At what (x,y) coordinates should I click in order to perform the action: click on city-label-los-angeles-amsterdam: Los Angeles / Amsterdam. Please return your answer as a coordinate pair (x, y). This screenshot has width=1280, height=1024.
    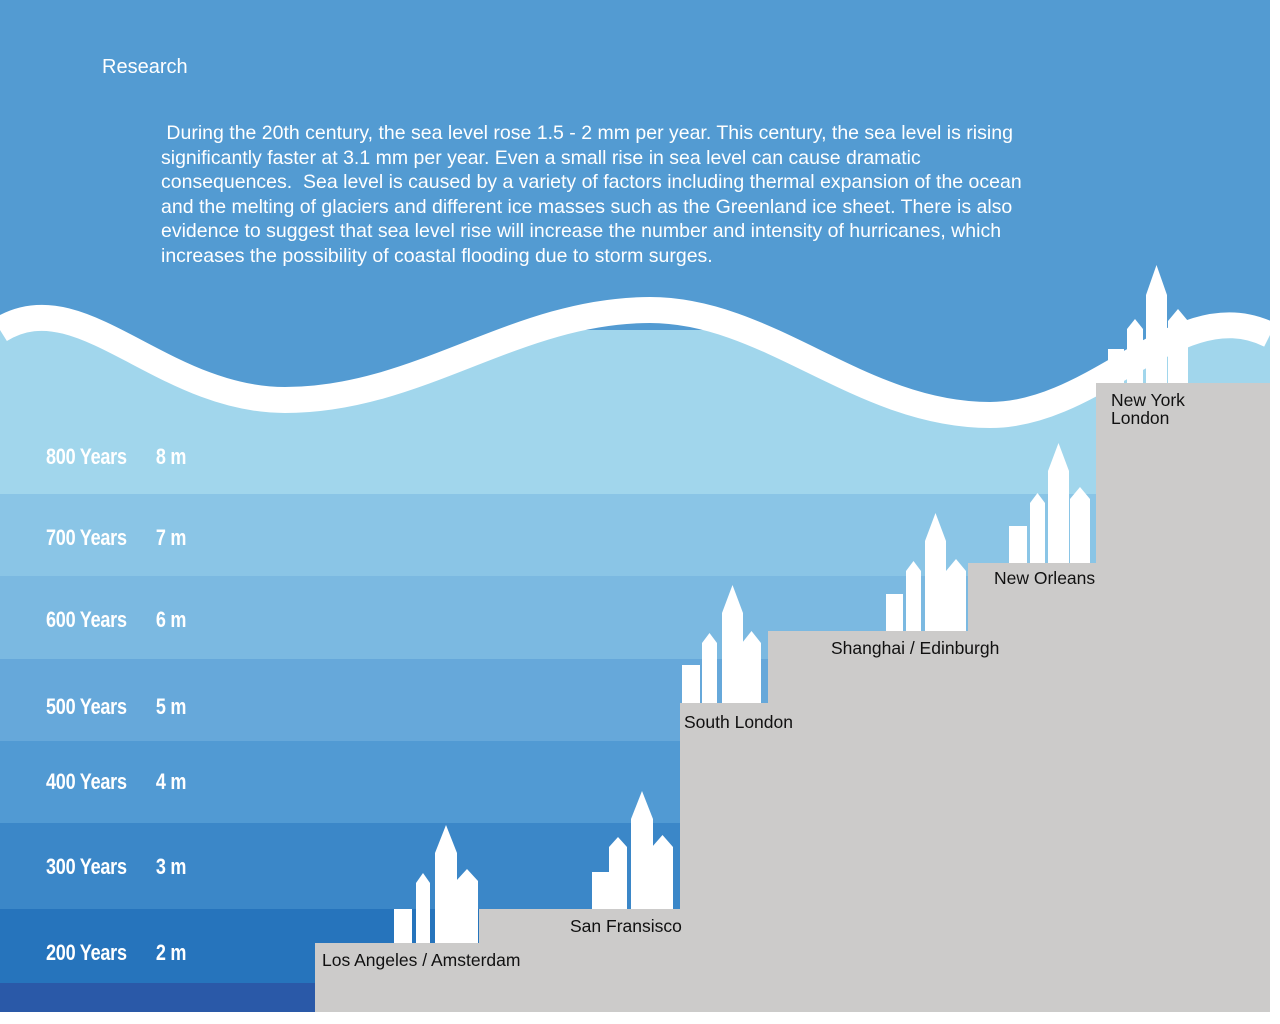
    Looking at the image, I should click on (421, 960).